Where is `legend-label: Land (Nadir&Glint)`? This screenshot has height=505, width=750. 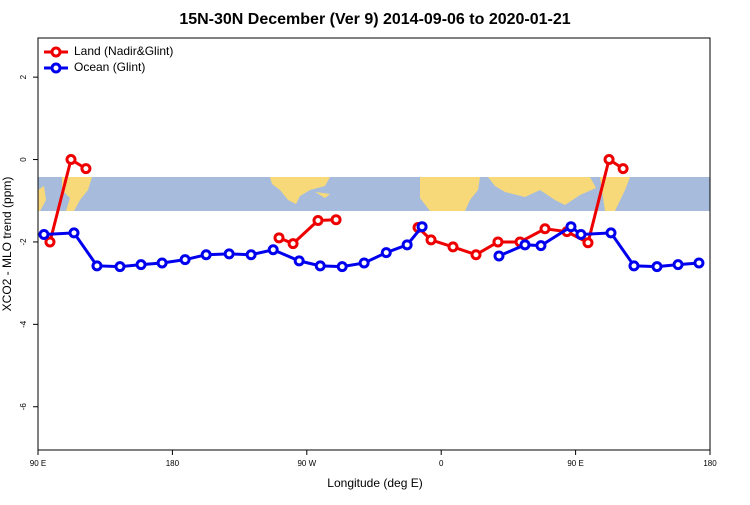
legend-label: Land (Nadir&Glint) is located at coordinates (123, 51).